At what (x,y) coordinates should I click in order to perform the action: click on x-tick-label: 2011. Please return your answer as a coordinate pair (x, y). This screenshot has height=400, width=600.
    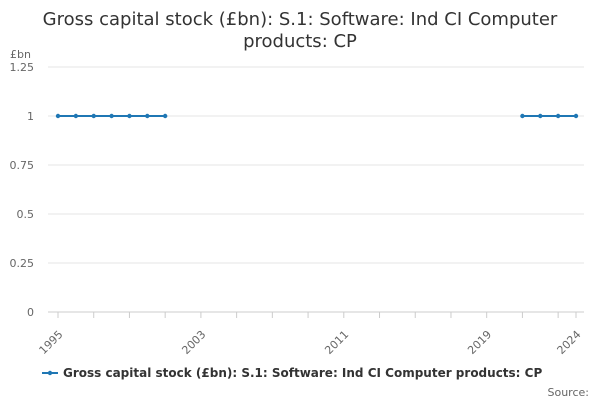
    Looking at the image, I should click on (336, 342).